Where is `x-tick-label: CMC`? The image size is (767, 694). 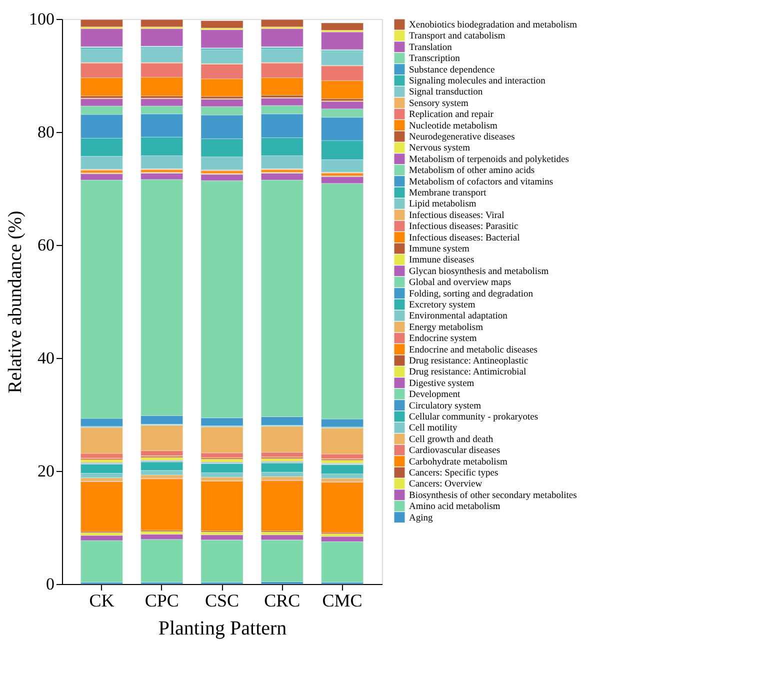 x-tick-label: CMC is located at coordinates (342, 600).